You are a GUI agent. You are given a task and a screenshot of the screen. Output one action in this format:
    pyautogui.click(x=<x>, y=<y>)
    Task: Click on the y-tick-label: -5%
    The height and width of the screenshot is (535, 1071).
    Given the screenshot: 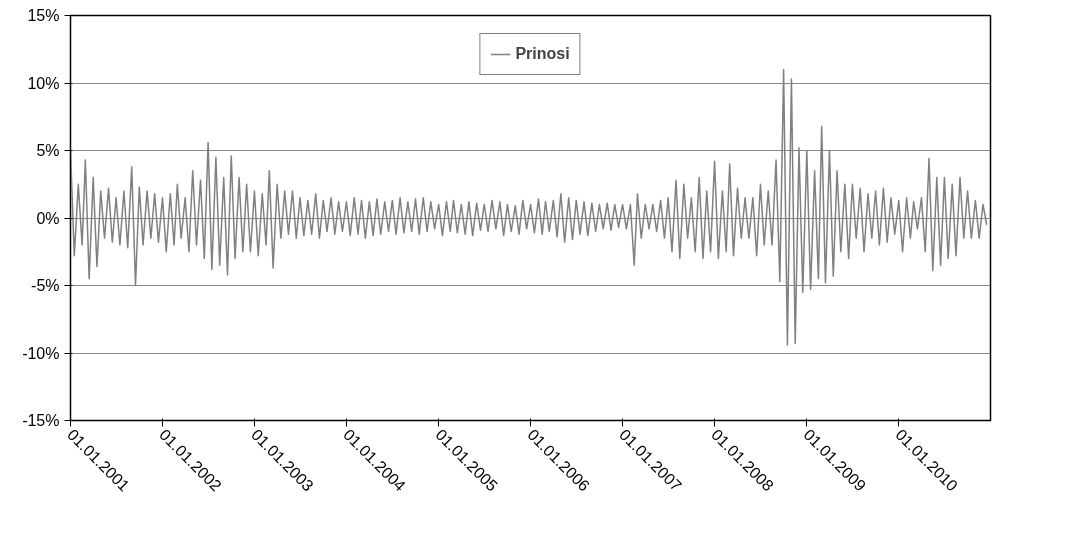 What is the action you would take?
    pyautogui.click(x=45, y=285)
    